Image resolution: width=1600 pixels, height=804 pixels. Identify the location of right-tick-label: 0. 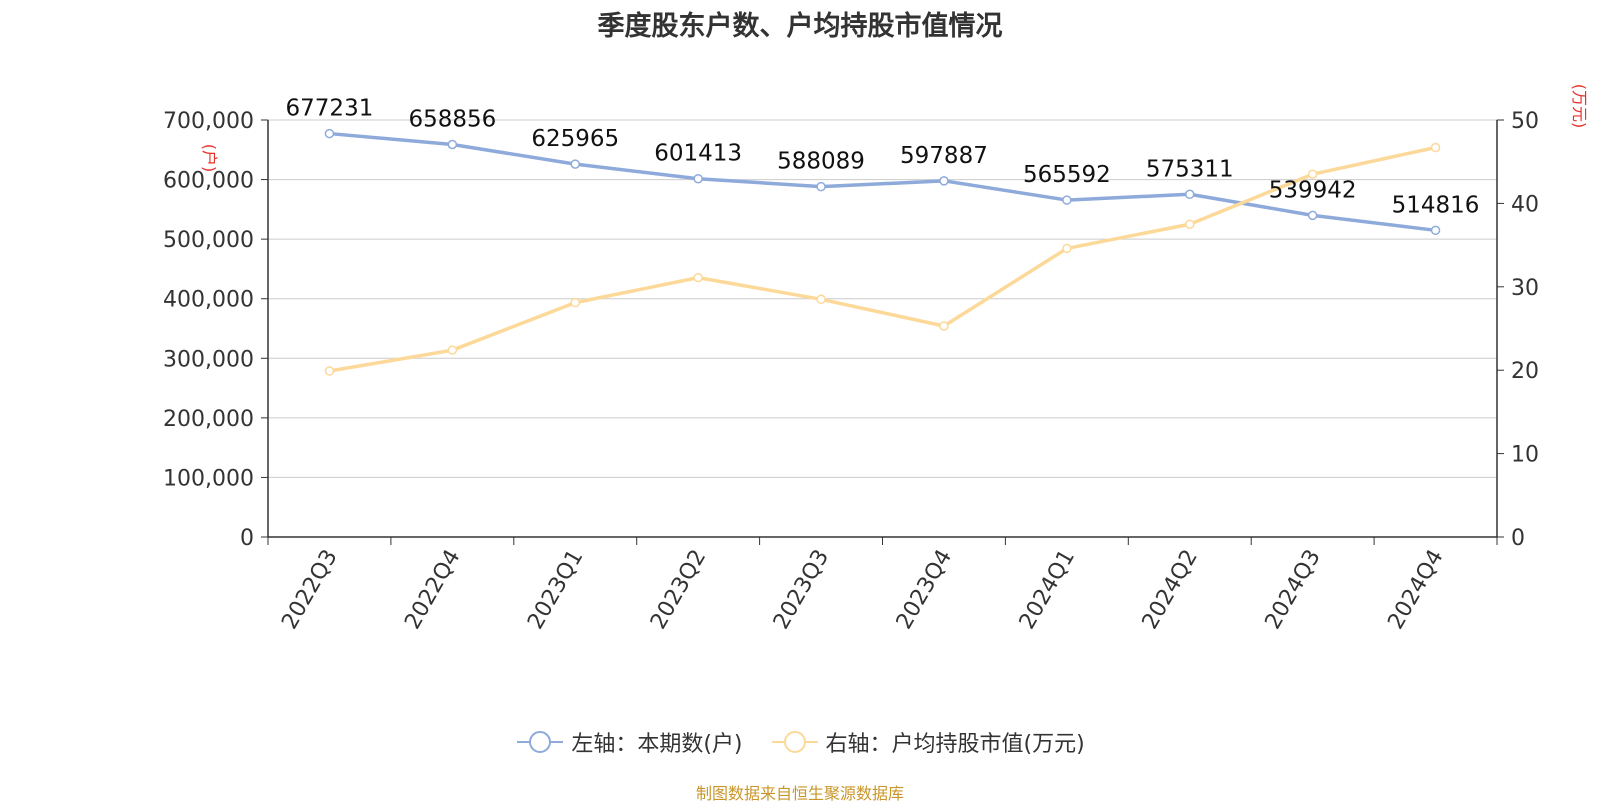
(1518, 538).